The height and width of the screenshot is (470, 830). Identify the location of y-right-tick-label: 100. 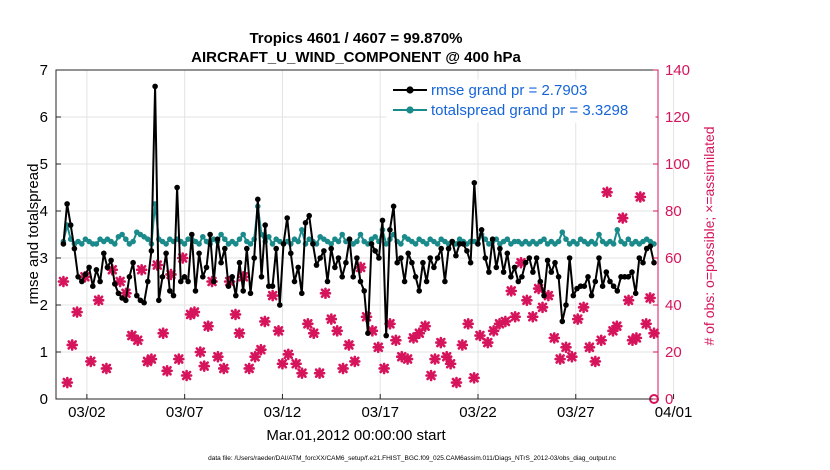
(677, 164).